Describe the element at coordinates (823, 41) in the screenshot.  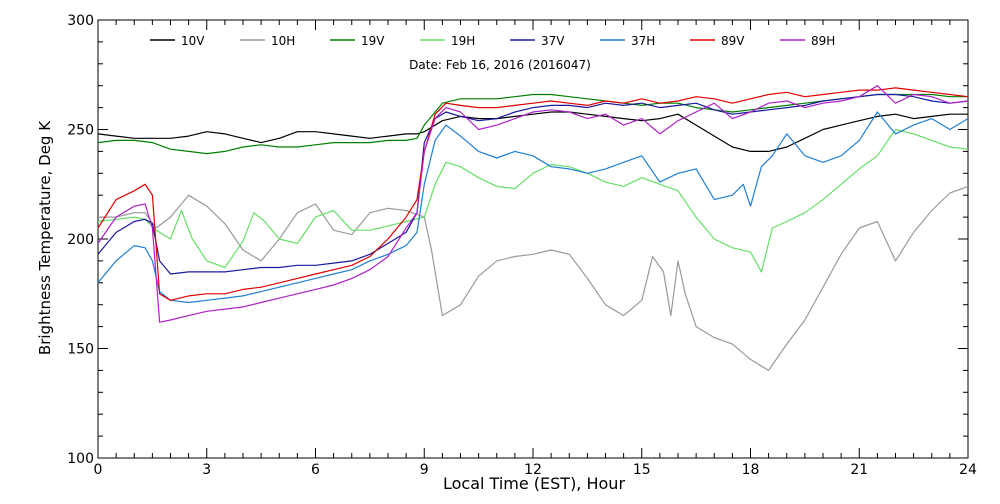
I see `legend-label-89h: 89H` at that location.